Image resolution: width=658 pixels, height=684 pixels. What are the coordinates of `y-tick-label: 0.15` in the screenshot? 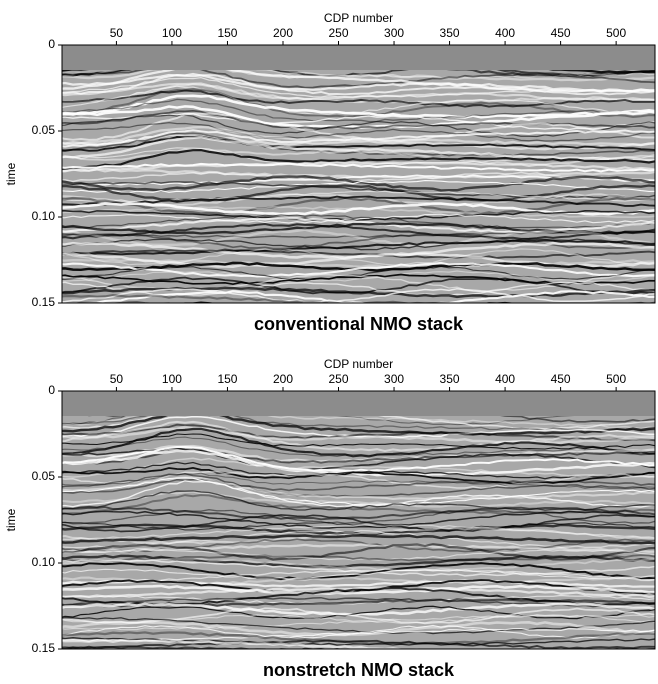 It's located at (44, 648).